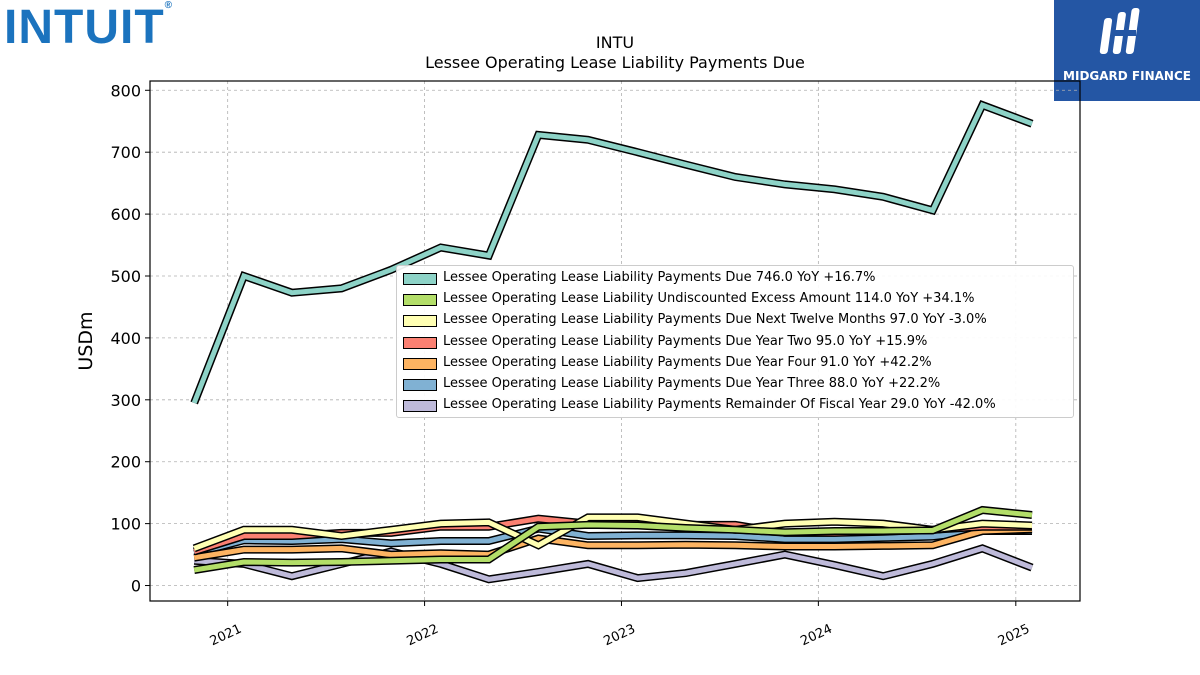 The width and height of the screenshot is (1200, 675). Describe the element at coordinates (125, 90) in the screenshot. I see `y-tick-label: 800` at that location.